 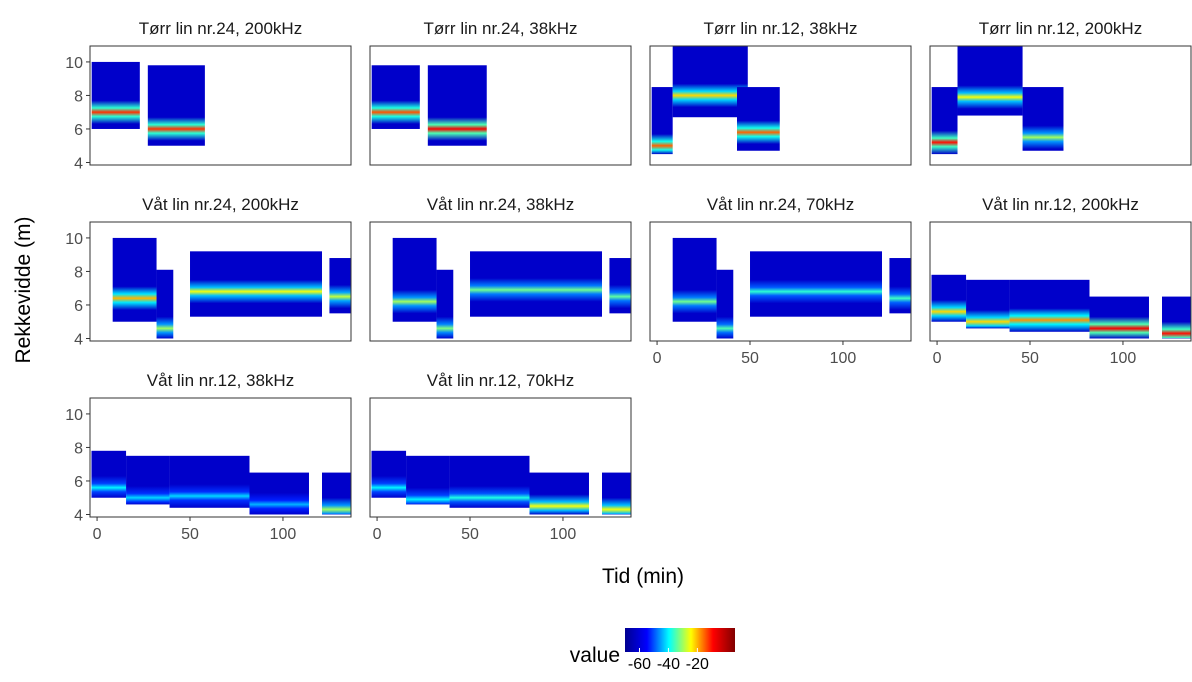 I want to click on colorbar-tick-label: -60, so click(x=639, y=664).